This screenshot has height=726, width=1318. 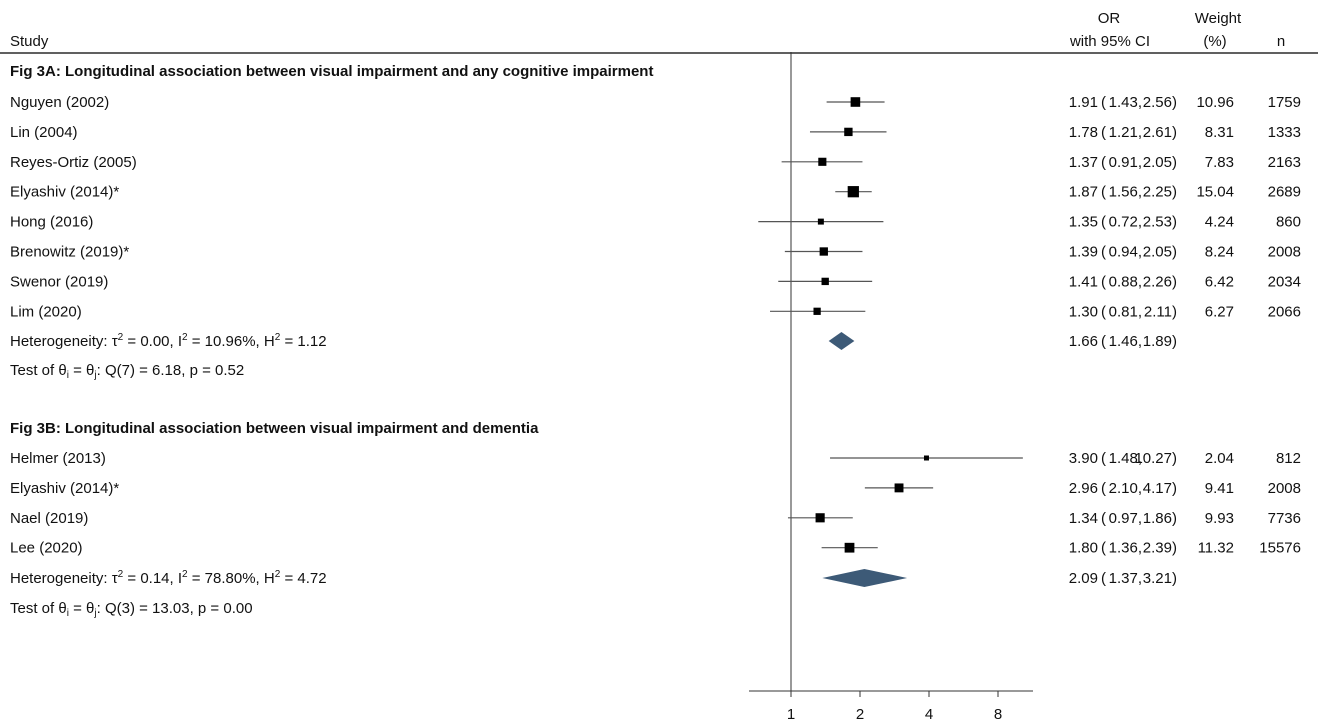 What do you see at coordinates (1125, 252) in the screenshot?
I see `ci-lower: 0.94,` at bounding box center [1125, 252].